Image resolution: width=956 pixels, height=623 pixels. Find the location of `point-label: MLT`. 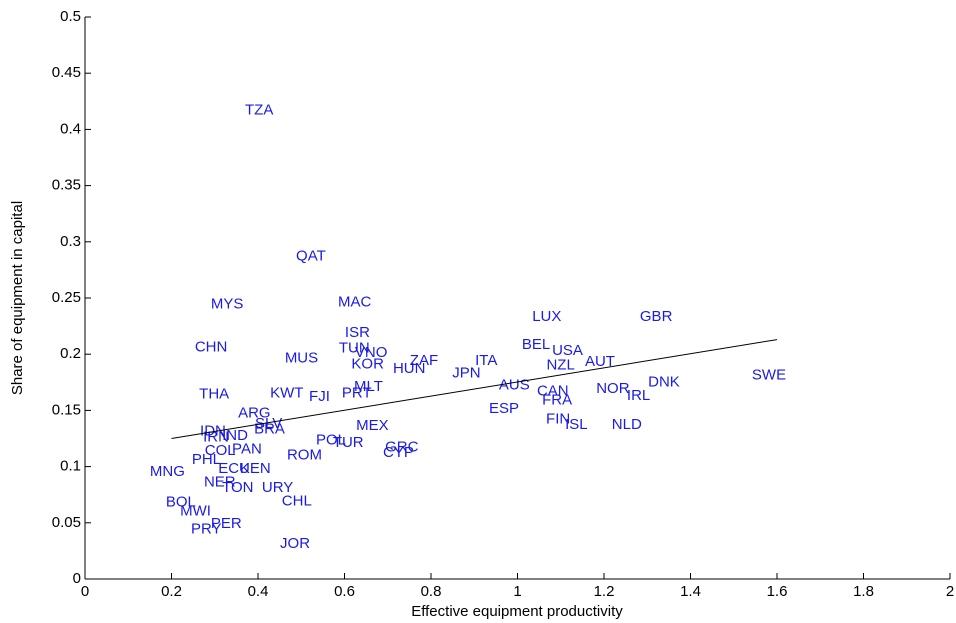

point-label: MLT is located at coordinates (368, 386).